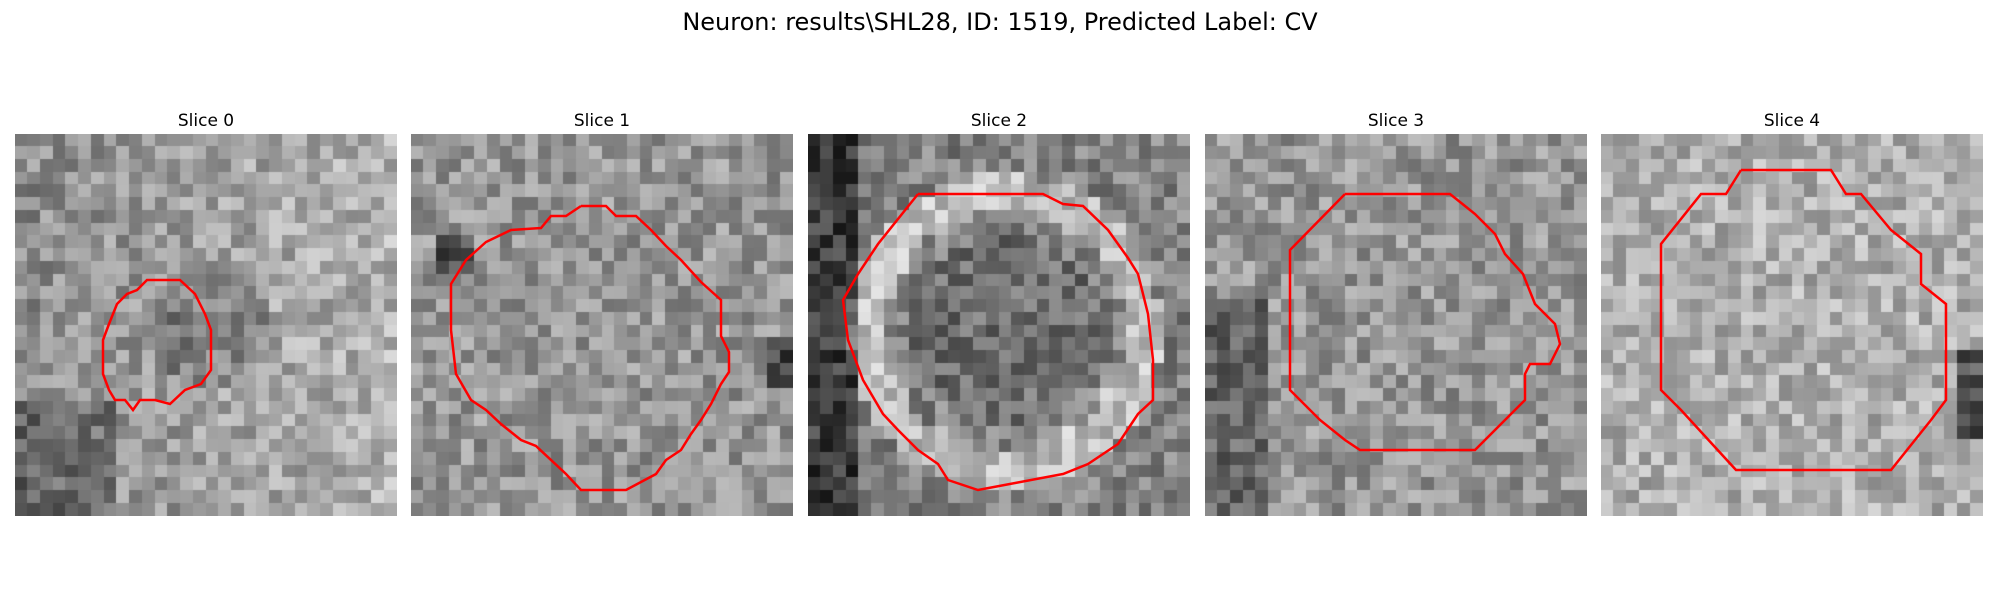 The width and height of the screenshot is (2000, 600). Describe the element at coordinates (1396, 121) in the screenshot. I see `slice-title-3: Slice 3` at that location.